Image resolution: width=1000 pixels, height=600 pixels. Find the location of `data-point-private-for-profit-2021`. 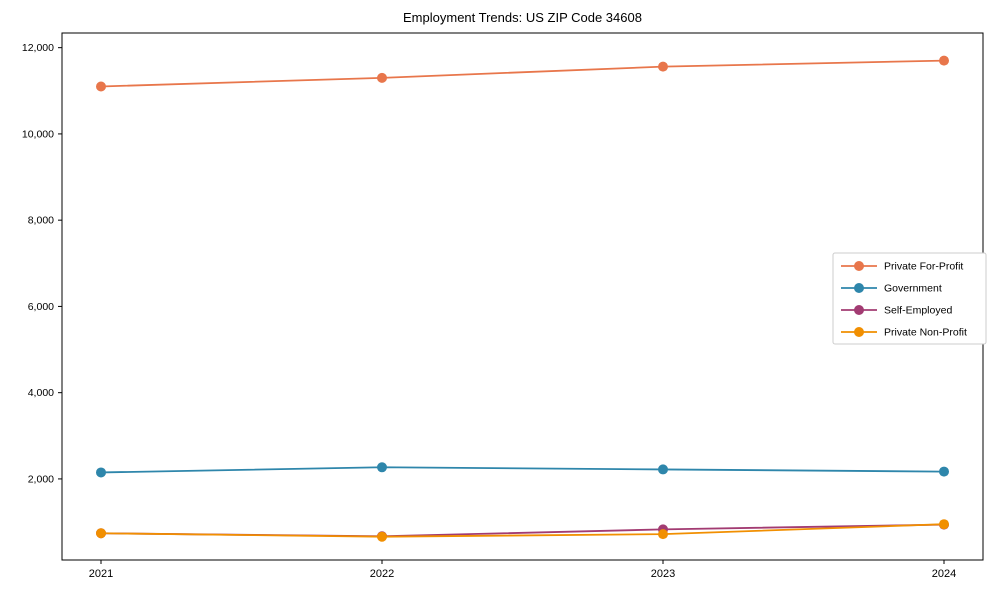

data-point-private-for-profit-2021 is located at coordinates (101, 86).